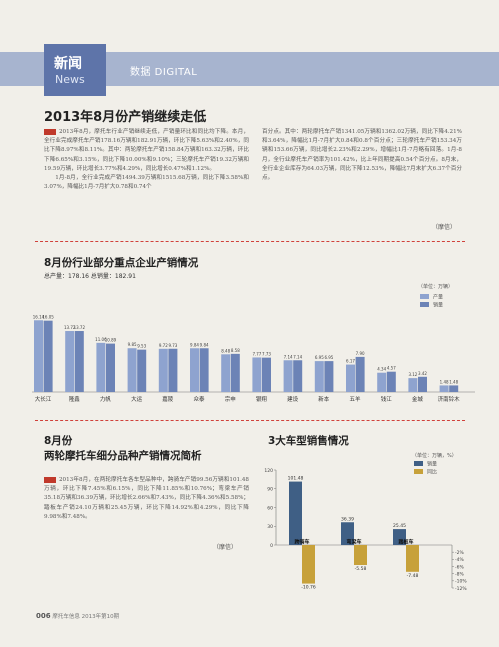 This screenshot has height=647, width=499. What do you see at coordinates (432, 472) in the screenshot?
I see `legend-yoy-label: 同比` at bounding box center [432, 472].